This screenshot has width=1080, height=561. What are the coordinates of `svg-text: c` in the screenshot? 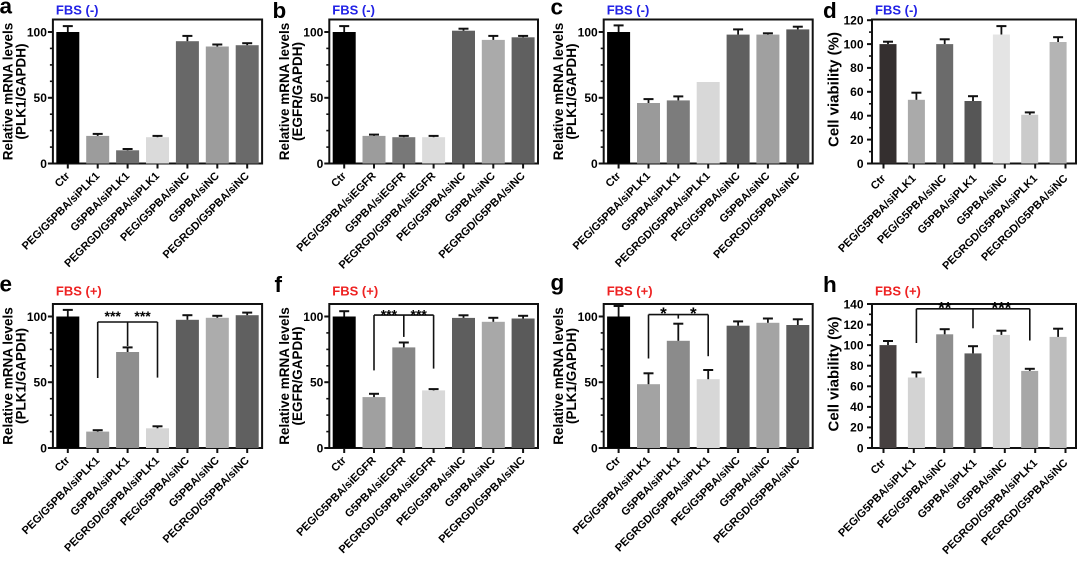 It's located at (557, 9).